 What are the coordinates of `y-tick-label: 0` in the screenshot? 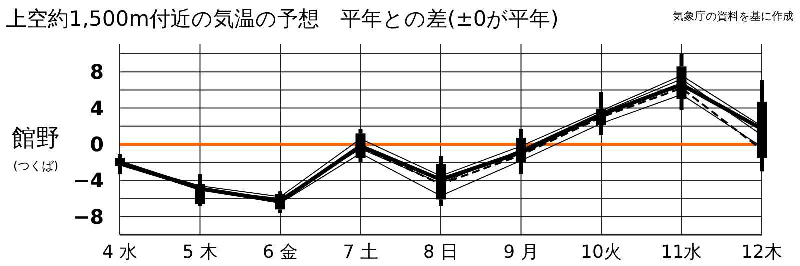 It's located at (97, 144).